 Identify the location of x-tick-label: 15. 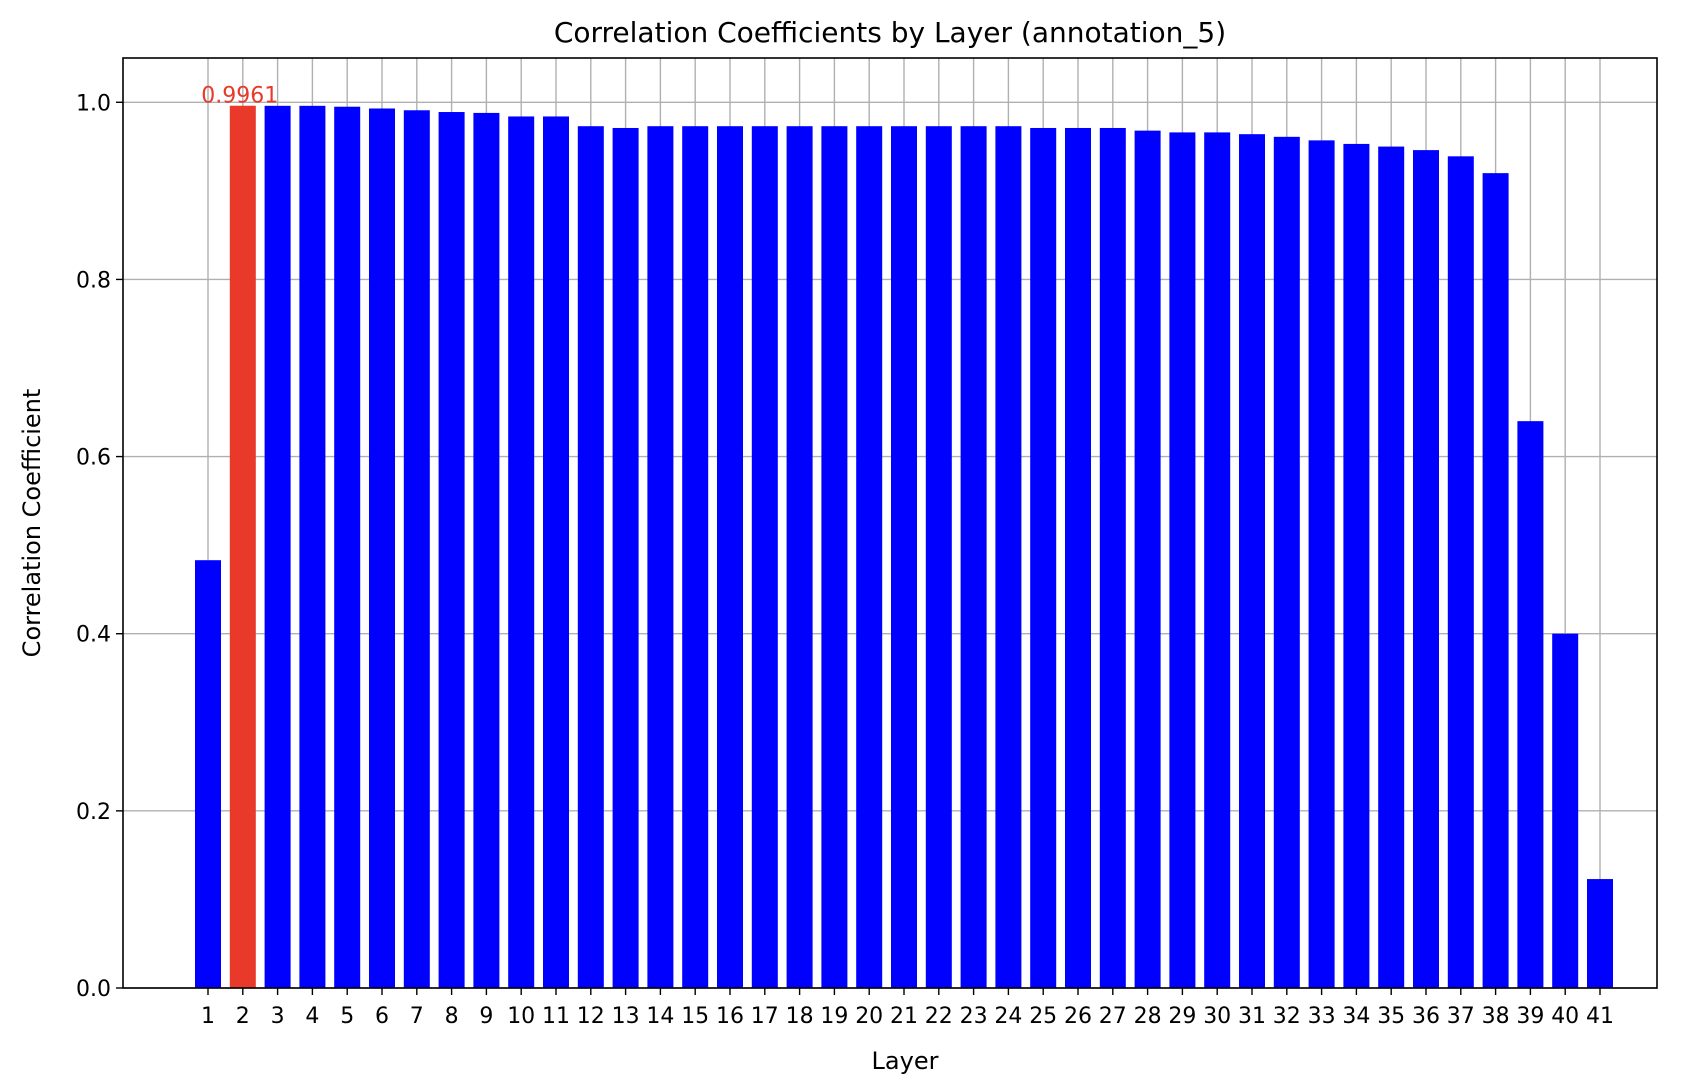
(695, 1016).